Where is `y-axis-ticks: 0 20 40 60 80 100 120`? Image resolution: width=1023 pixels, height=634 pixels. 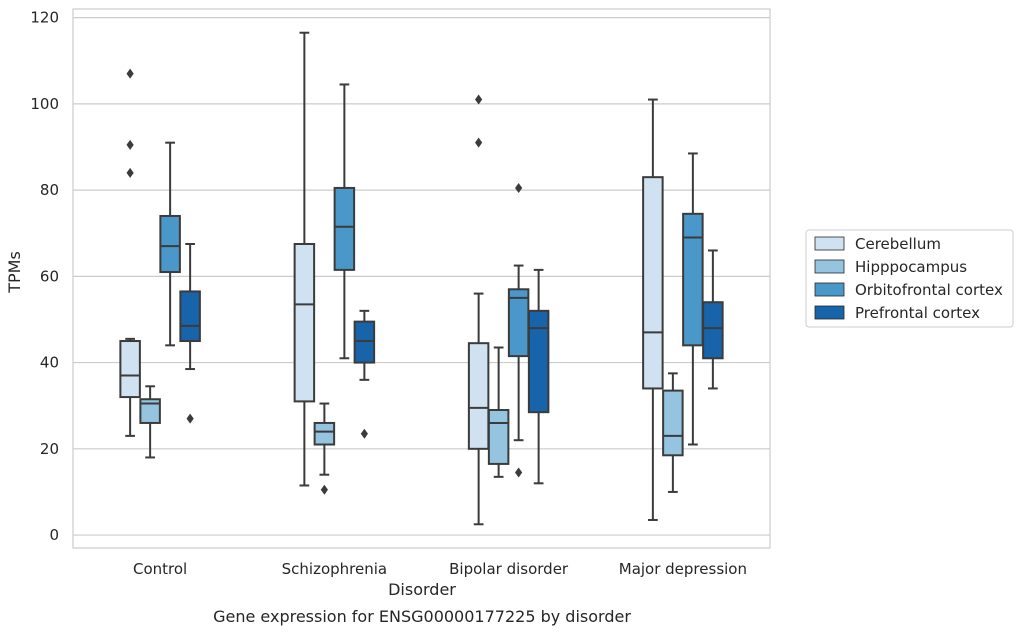 y-axis-ticks: 0 20 40 60 80 100 120 is located at coordinates (44, 276).